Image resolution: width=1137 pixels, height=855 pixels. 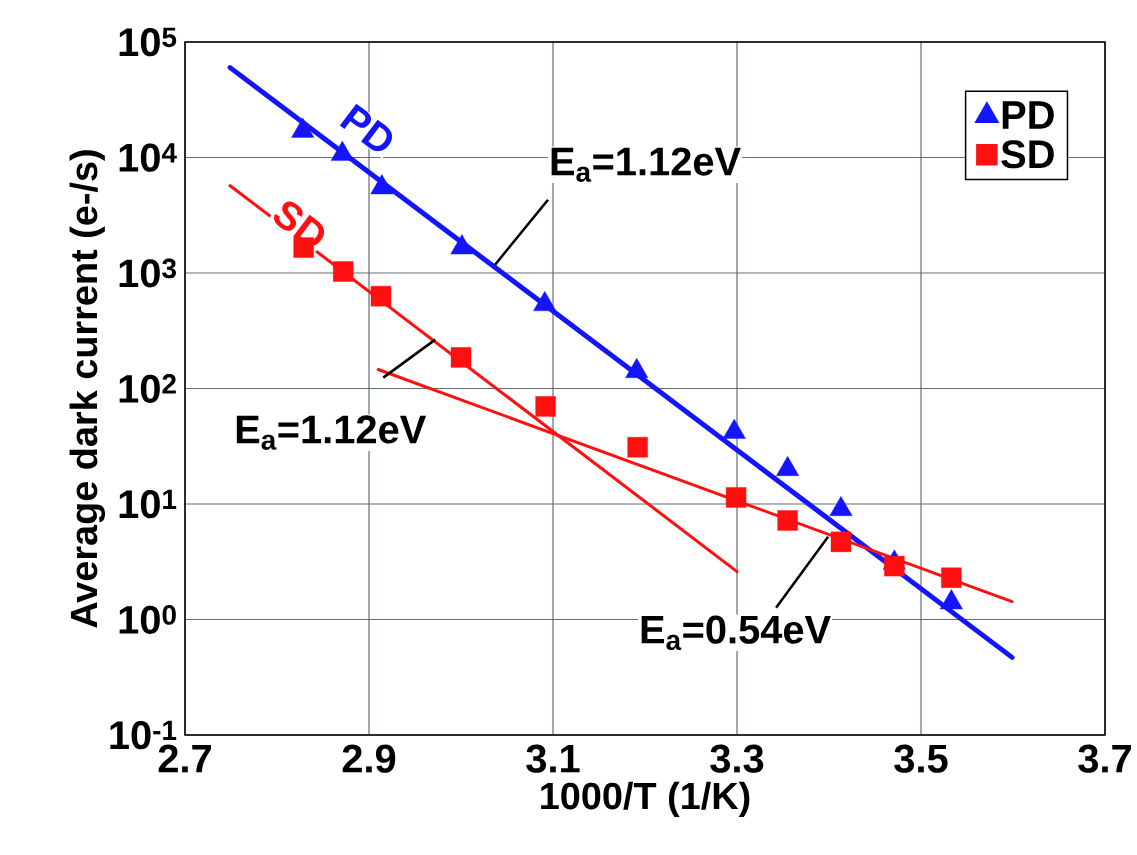 What do you see at coordinates (645, 799) in the screenshot?
I see `x-axis-title: 1000/T (1/K)` at bounding box center [645, 799].